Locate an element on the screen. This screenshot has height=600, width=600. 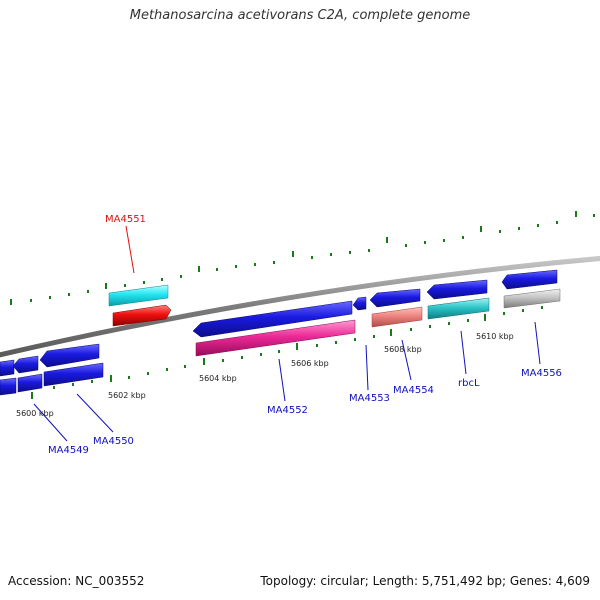
tick-label-5606: 5606 kbp is located at coordinates (310, 363).